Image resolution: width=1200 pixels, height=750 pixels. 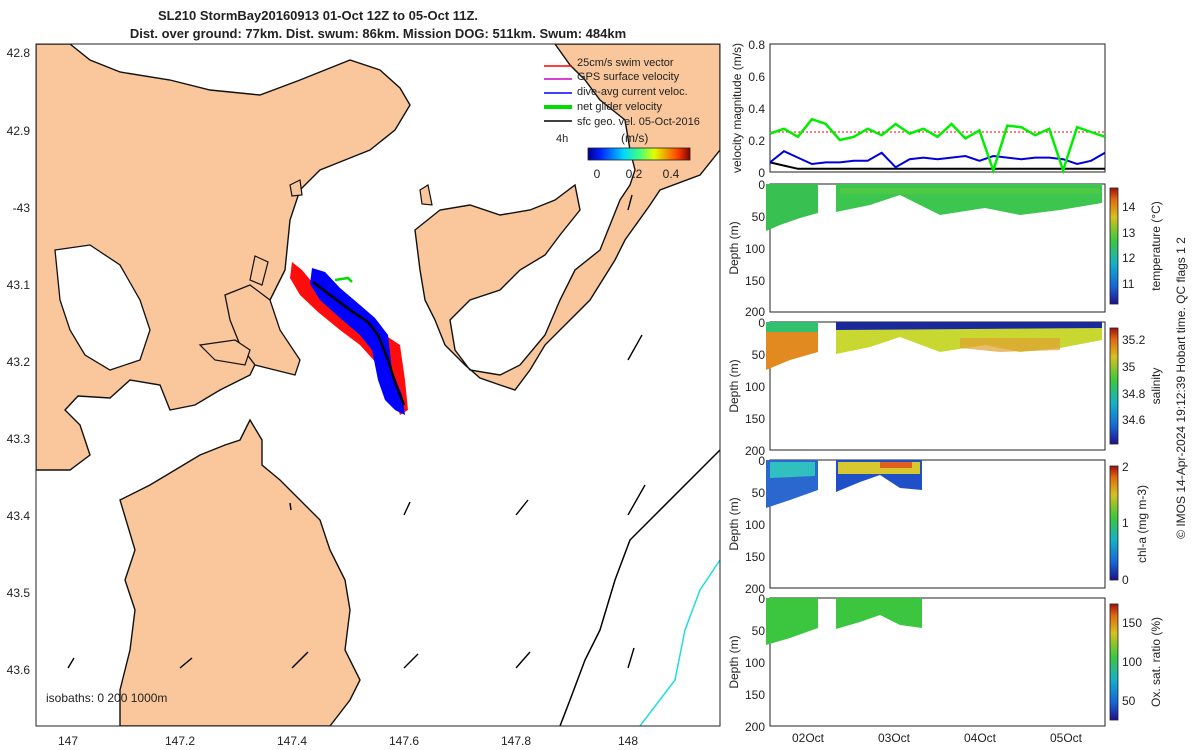 What do you see at coordinates (1134, 340) in the screenshot?
I see `colorbar-tick: 35.2` at bounding box center [1134, 340].